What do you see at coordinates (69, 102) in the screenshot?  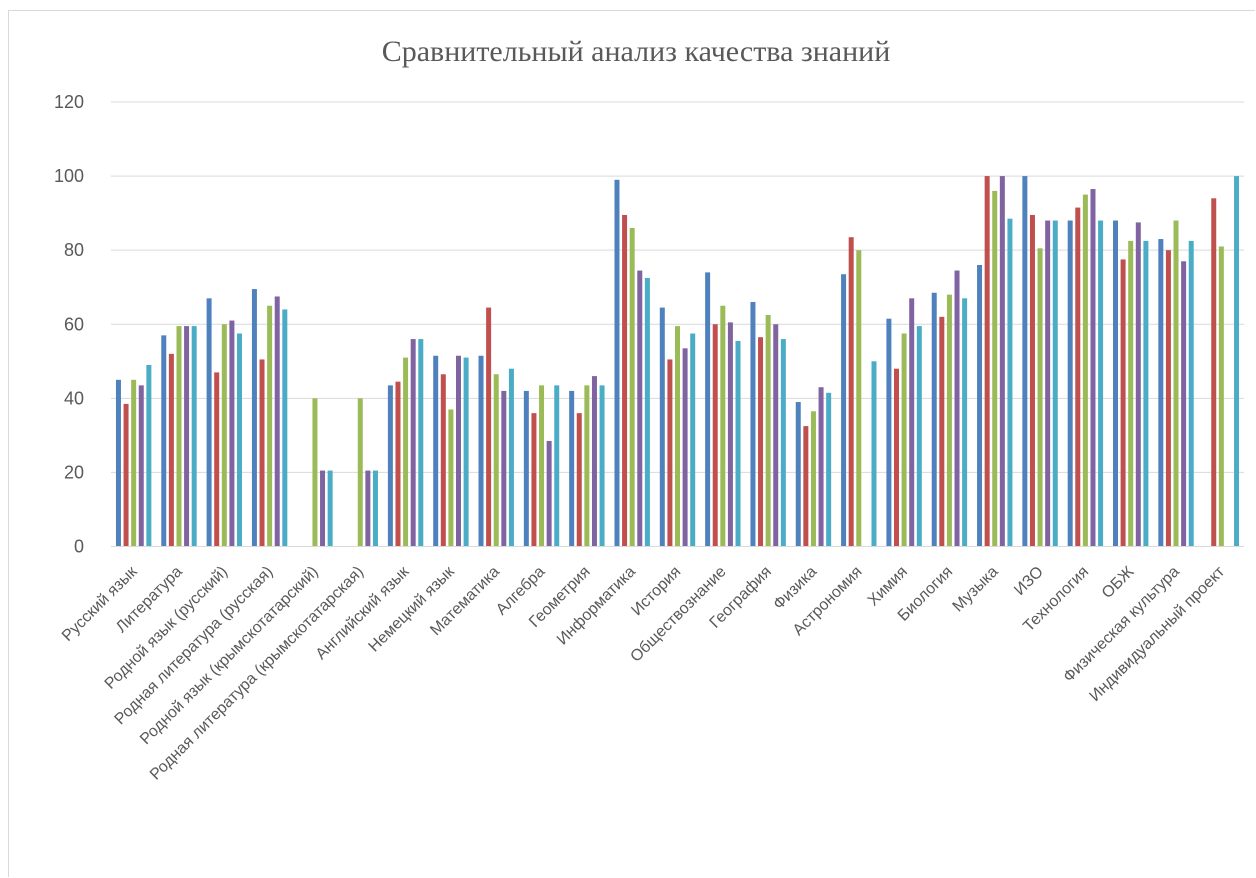 I see `y-tick-label: 120` at bounding box center [69, 102].